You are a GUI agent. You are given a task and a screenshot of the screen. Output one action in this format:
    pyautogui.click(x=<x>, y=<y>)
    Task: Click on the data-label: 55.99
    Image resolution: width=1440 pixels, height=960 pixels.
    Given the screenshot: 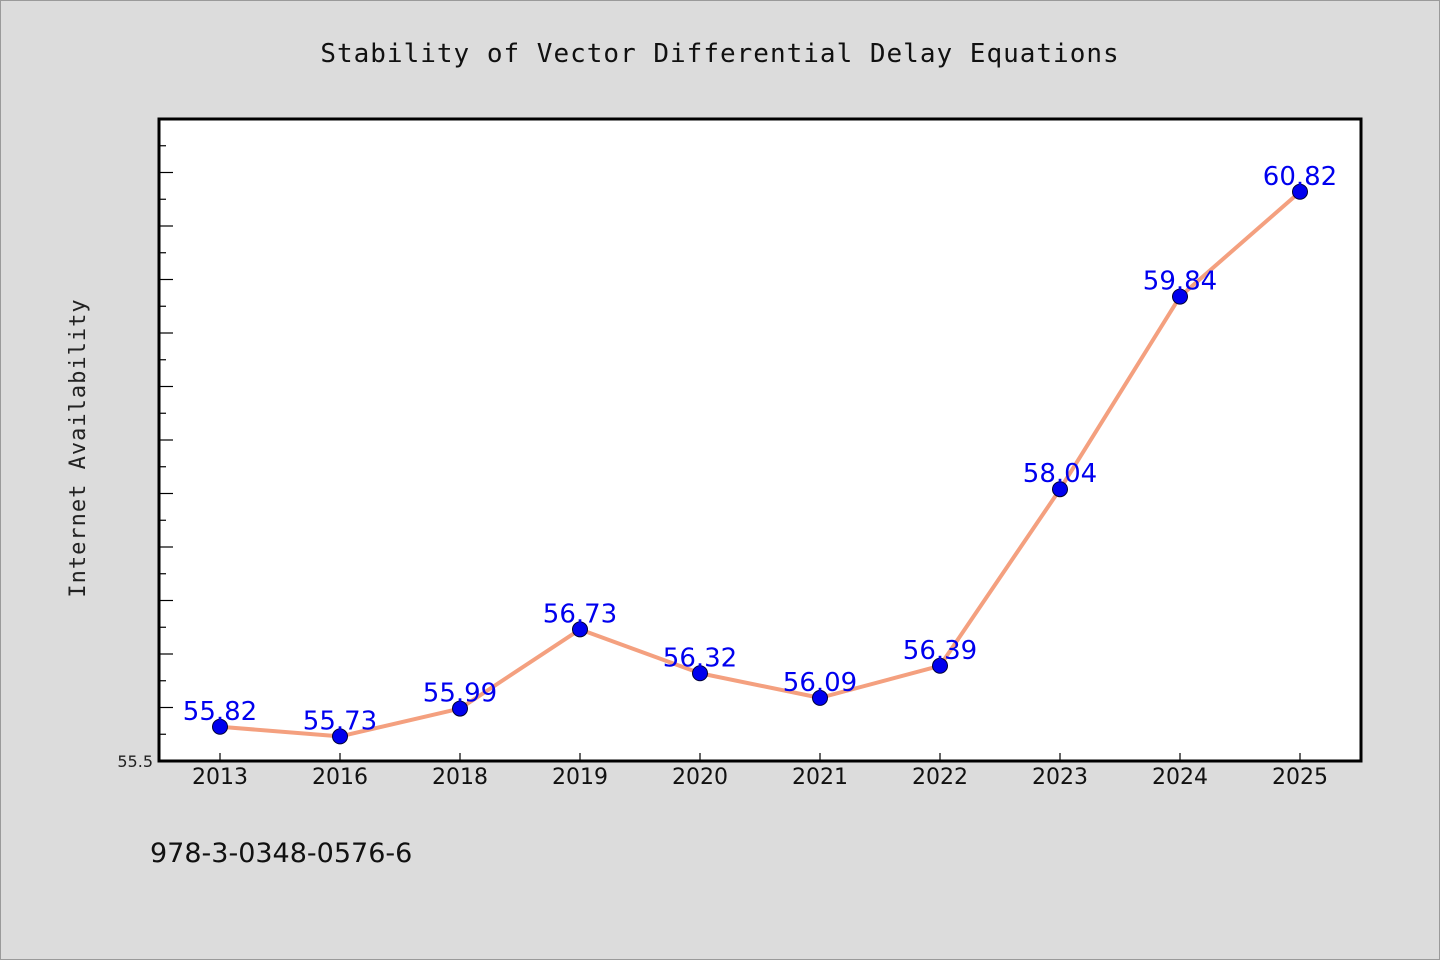 What is the action you would take?
    pyautogui.click(x=460, y=694)
    